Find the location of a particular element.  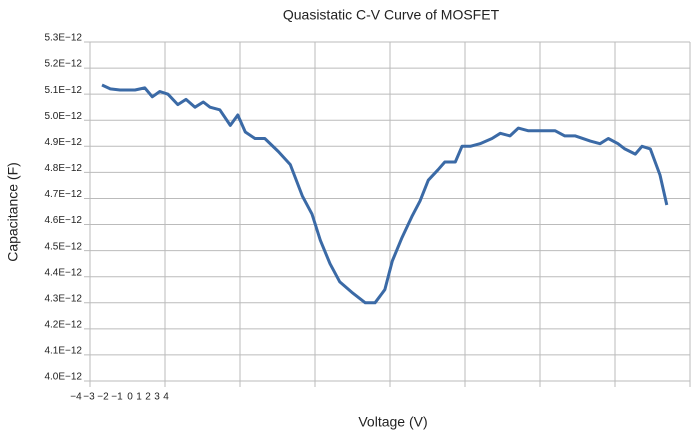

y-tick-label: 4.0E−12 is located at coordinates (63, 377).